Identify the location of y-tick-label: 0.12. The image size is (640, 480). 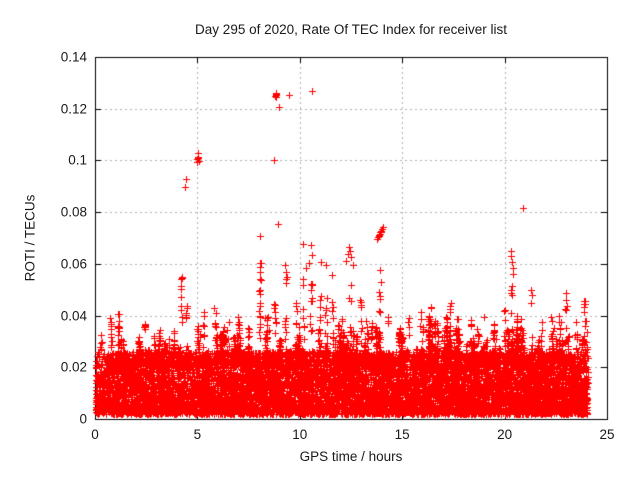
(73, 109).